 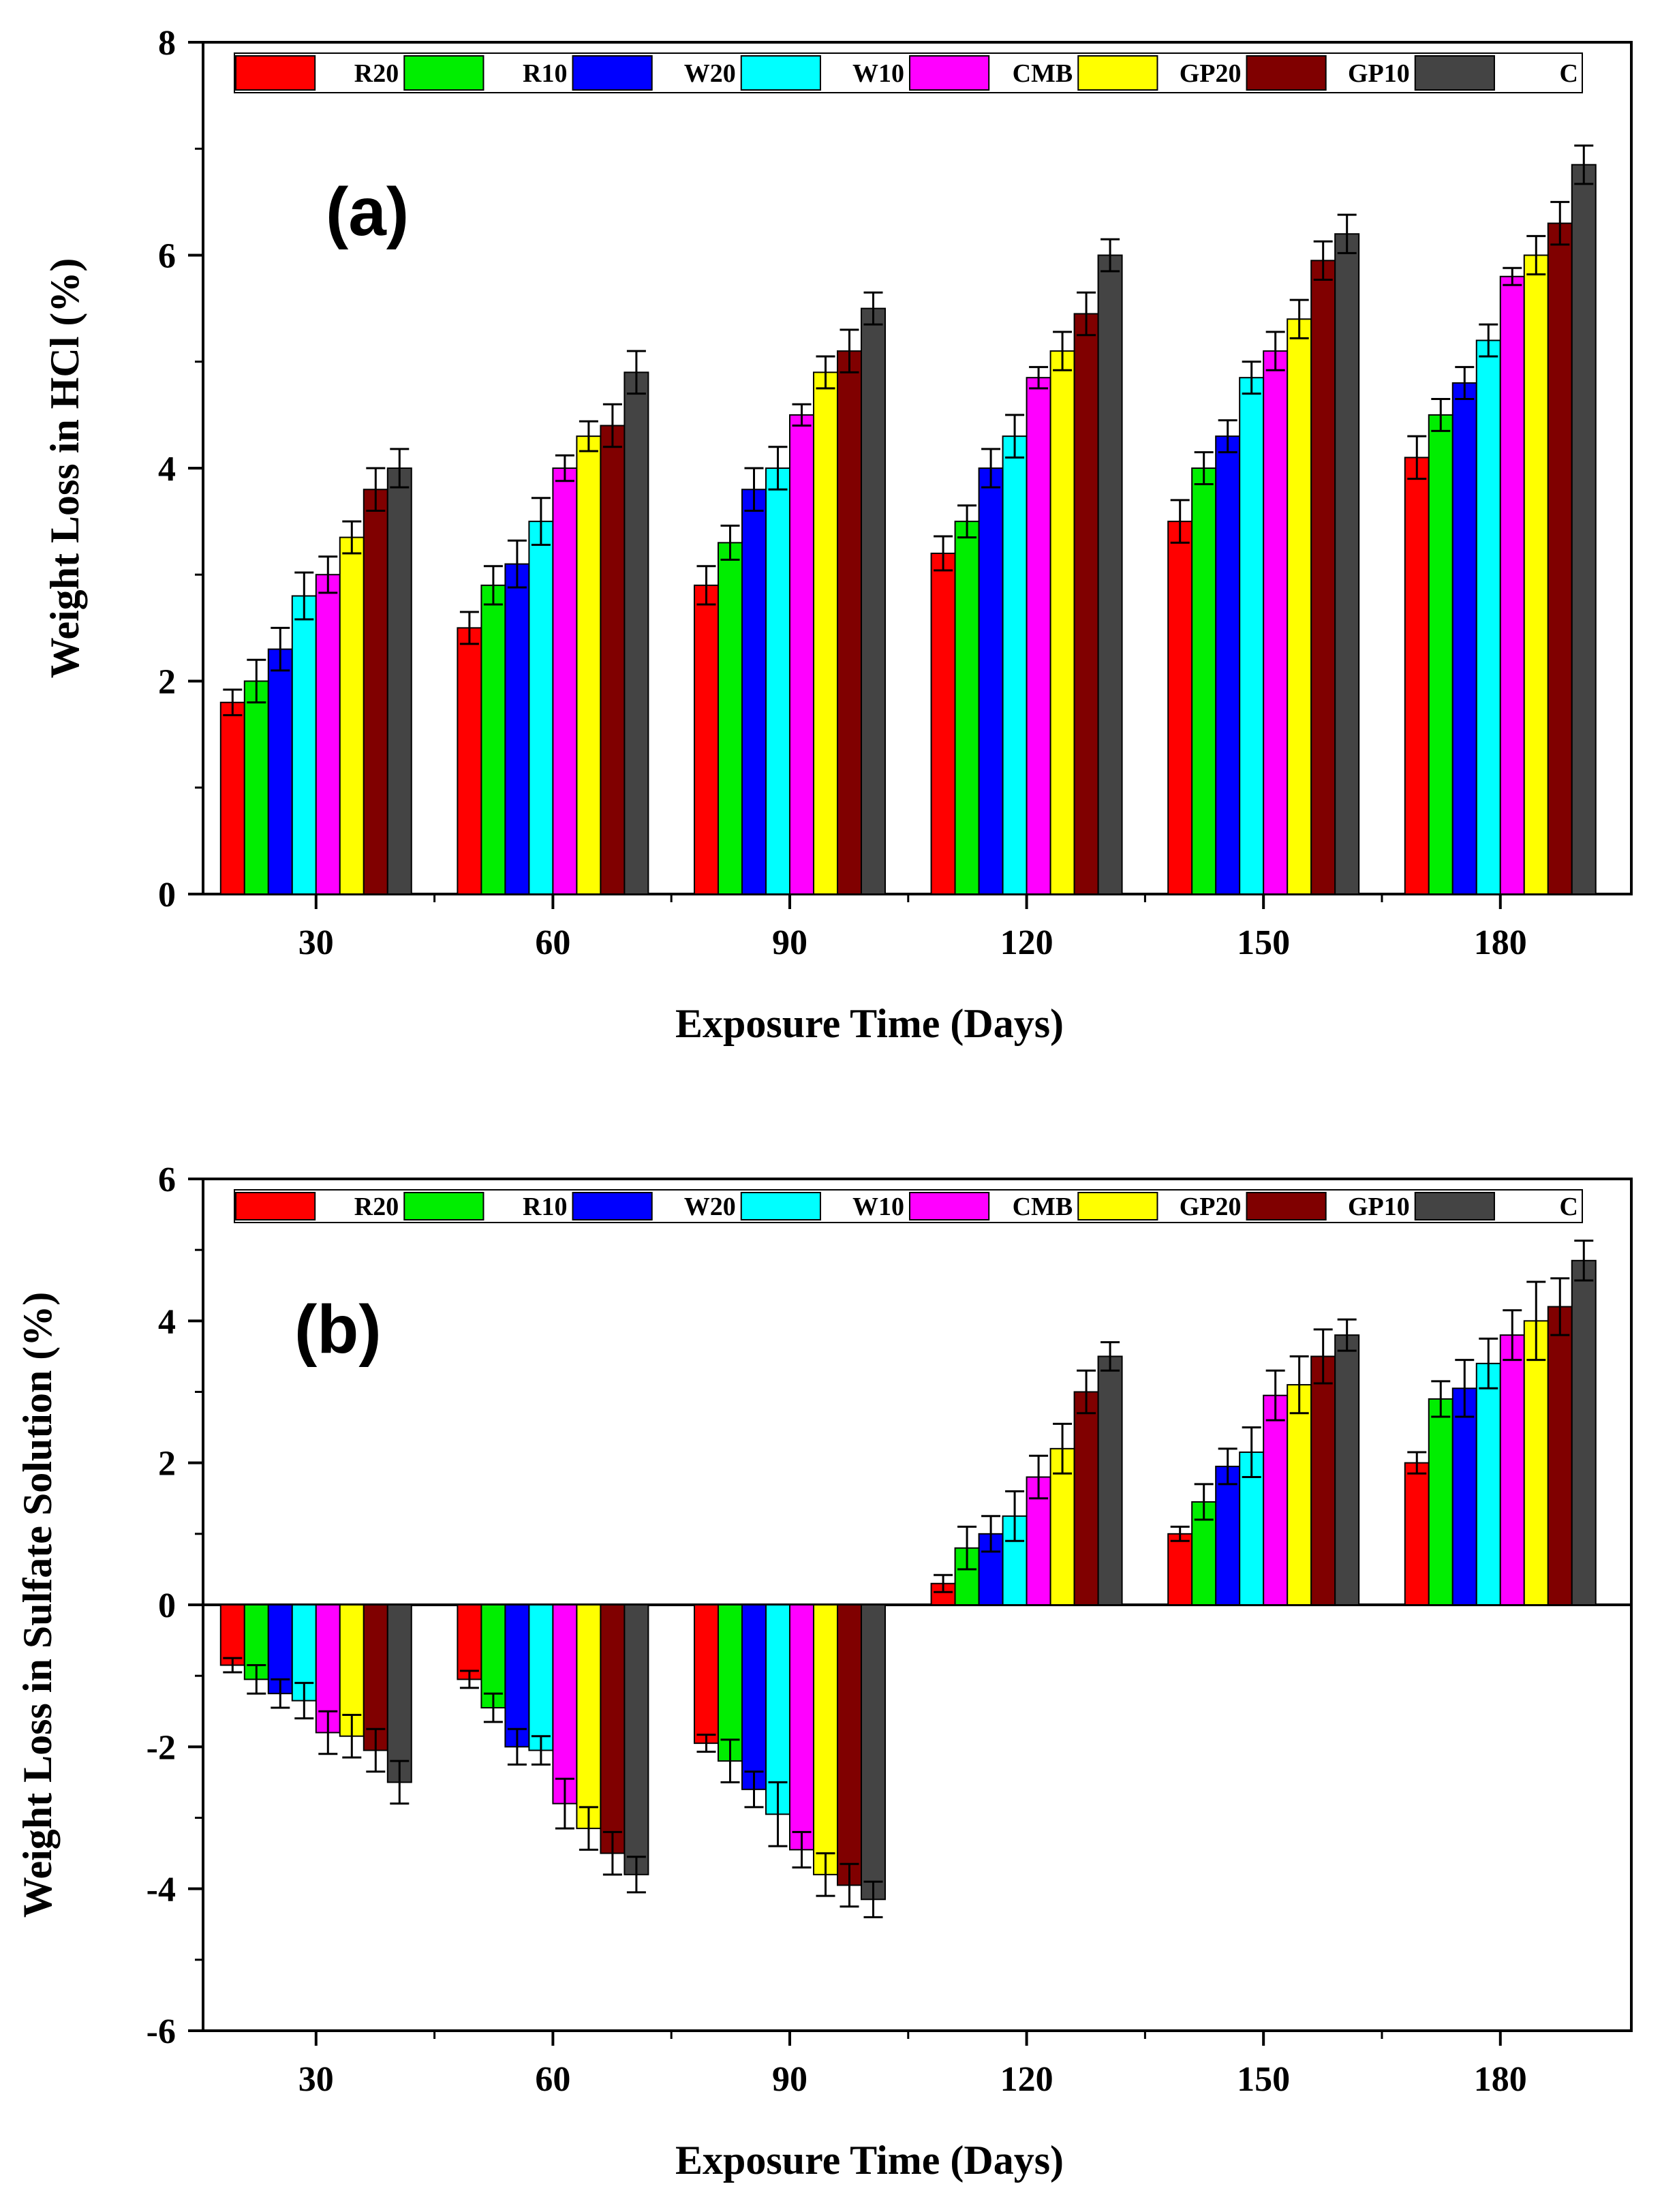 What do you see at coordinates (1026, 942) in the screenshot?
I see `x-tick-label: 120` at bounding box center [1026, 942].